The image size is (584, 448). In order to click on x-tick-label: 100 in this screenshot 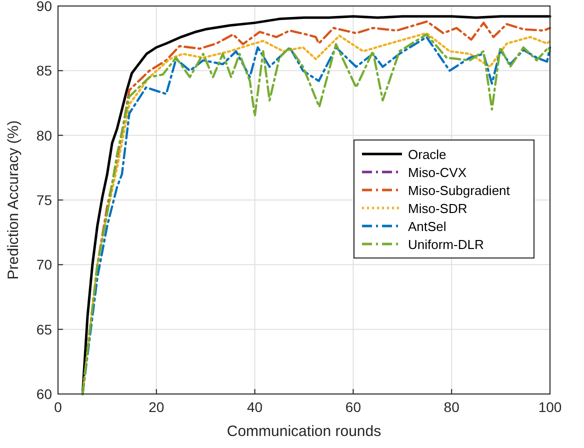, I will do `click(550, 407)`.